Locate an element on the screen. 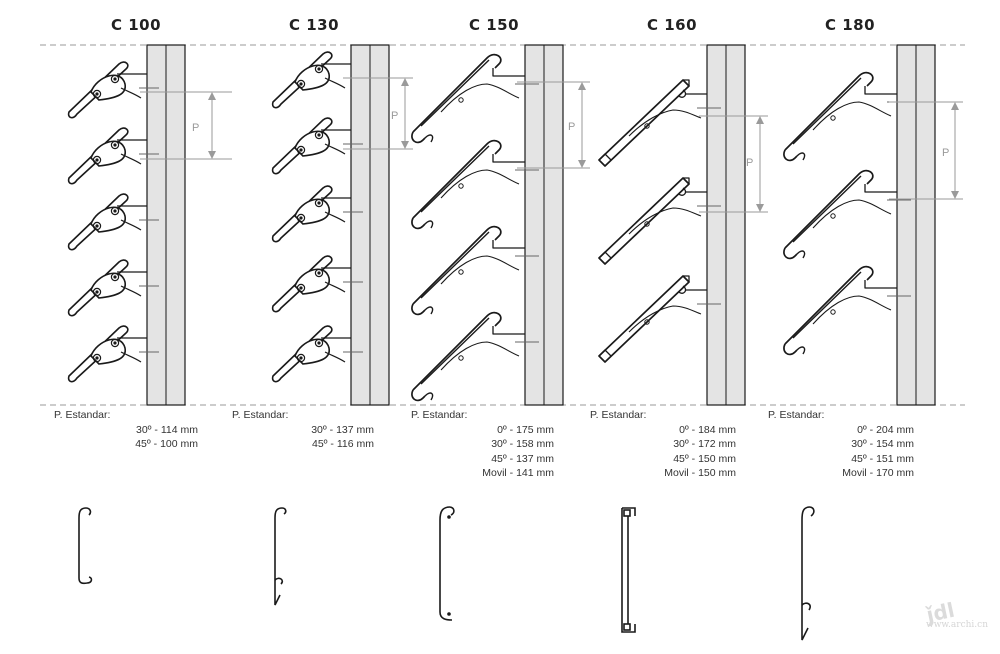 The width and height of the screenshot is (1000, 654). spec-row: Movil - 141 mm is located at coordinates (518, 473).